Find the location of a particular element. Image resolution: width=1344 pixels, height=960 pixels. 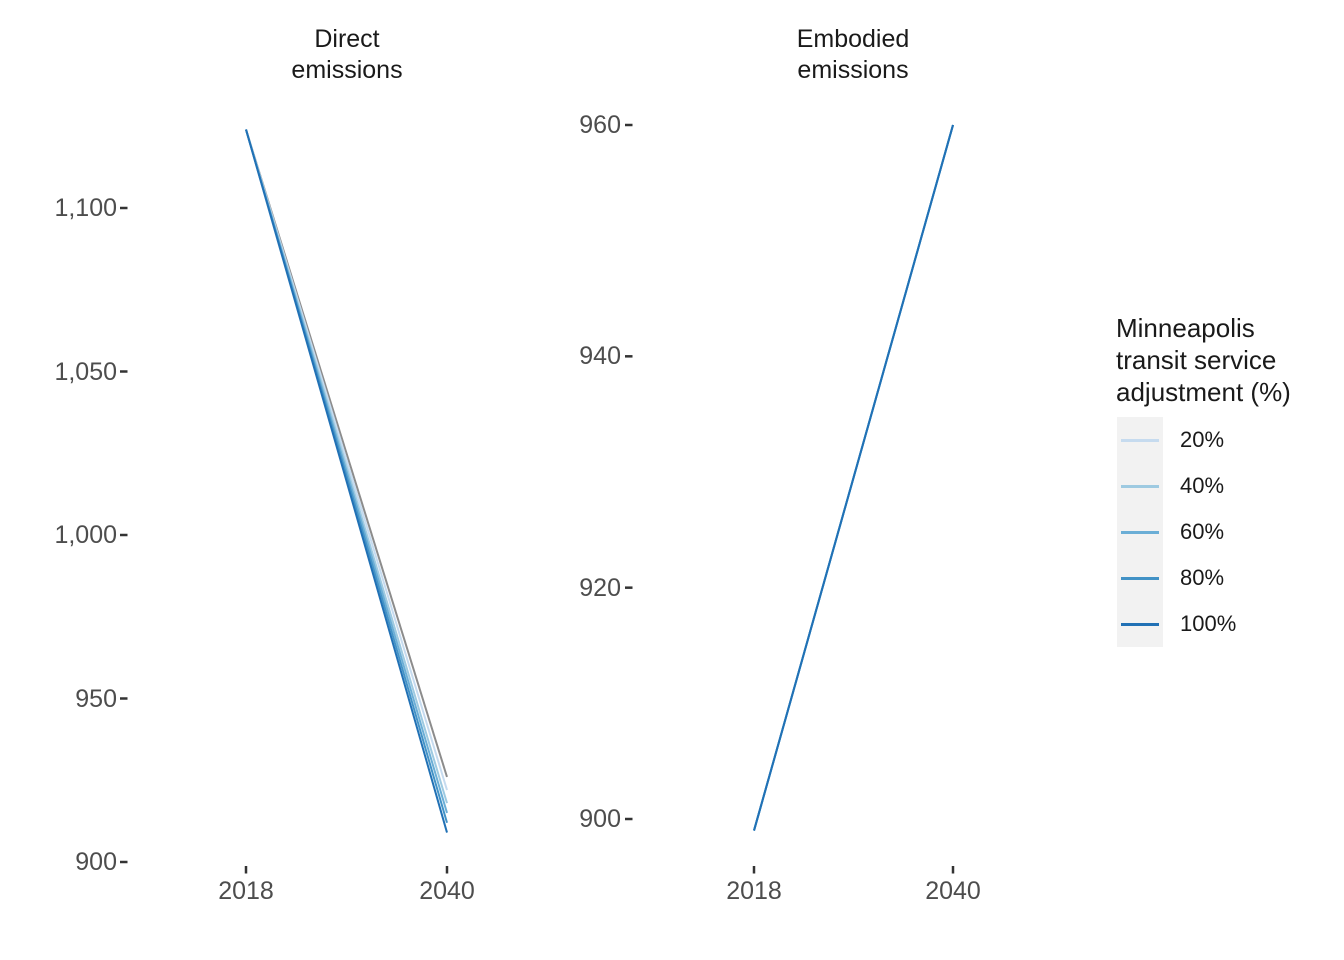

y-axis-tick-label: 1,050 is located at coordinates (85, 371).